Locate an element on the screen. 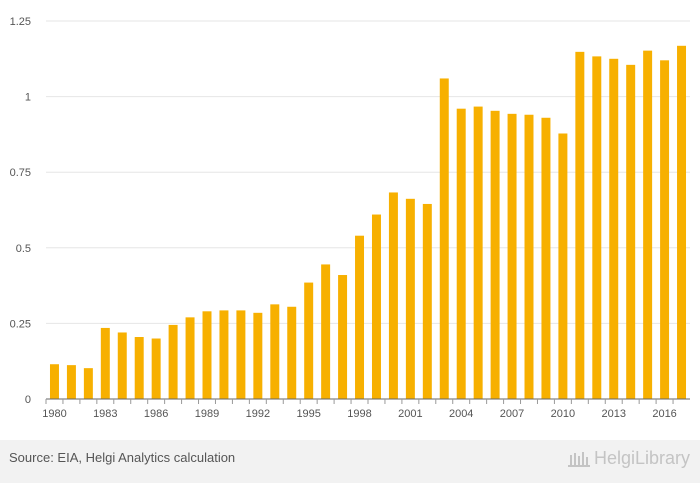  bar-1999 is located at coordinates (376, 306).